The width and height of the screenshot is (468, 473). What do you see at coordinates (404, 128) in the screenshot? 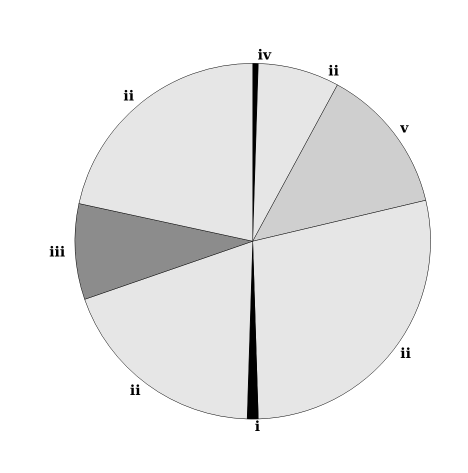
I see `slice-label: v` at bounding box center [404, 128].